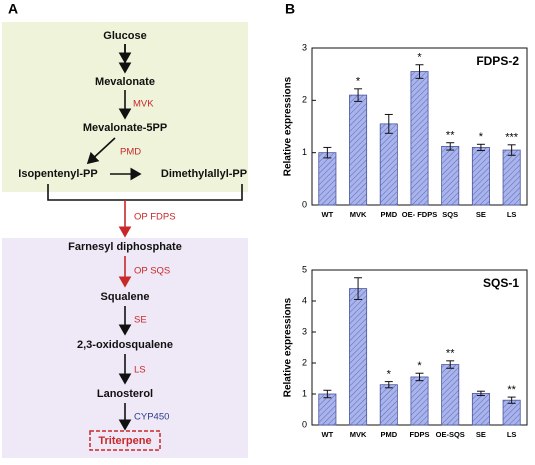  I want to click on node: Glucose, so click(124, 36).